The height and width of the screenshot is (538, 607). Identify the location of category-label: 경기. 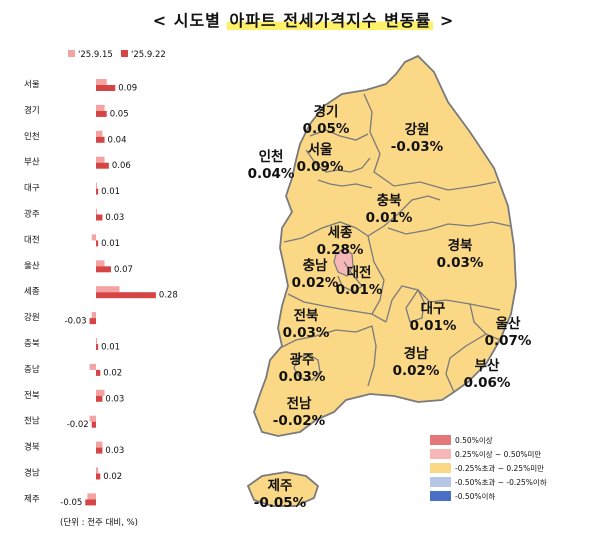
(32, 110).